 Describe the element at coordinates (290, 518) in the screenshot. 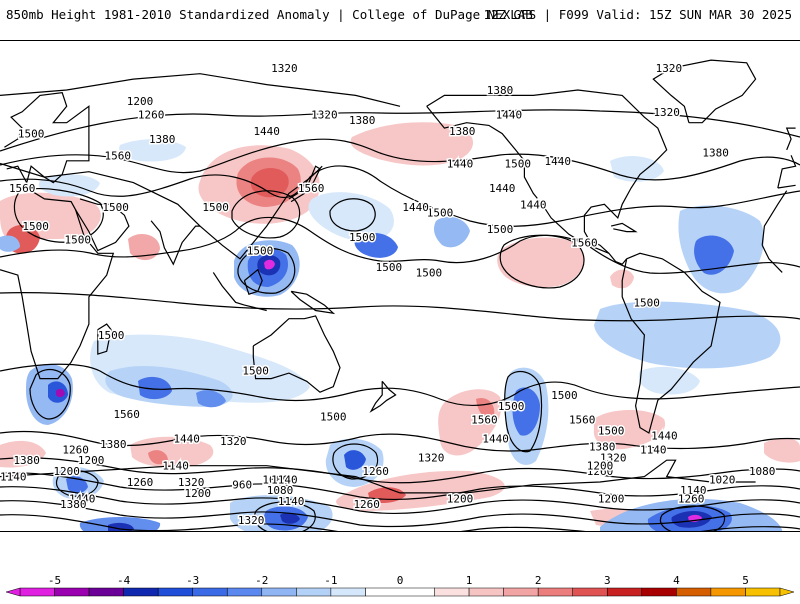

I see `anomaly-negative-south-indian-low-center` at that location.